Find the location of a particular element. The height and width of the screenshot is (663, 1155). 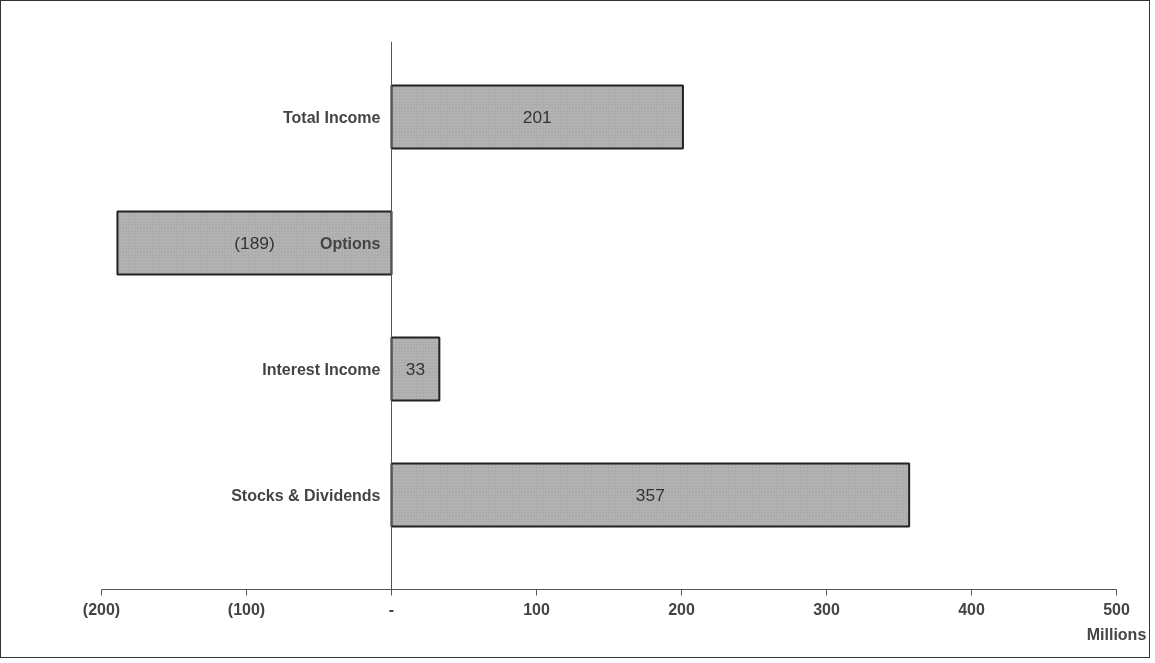

x-tick-label: (100) is located at coordinates (246, 609).